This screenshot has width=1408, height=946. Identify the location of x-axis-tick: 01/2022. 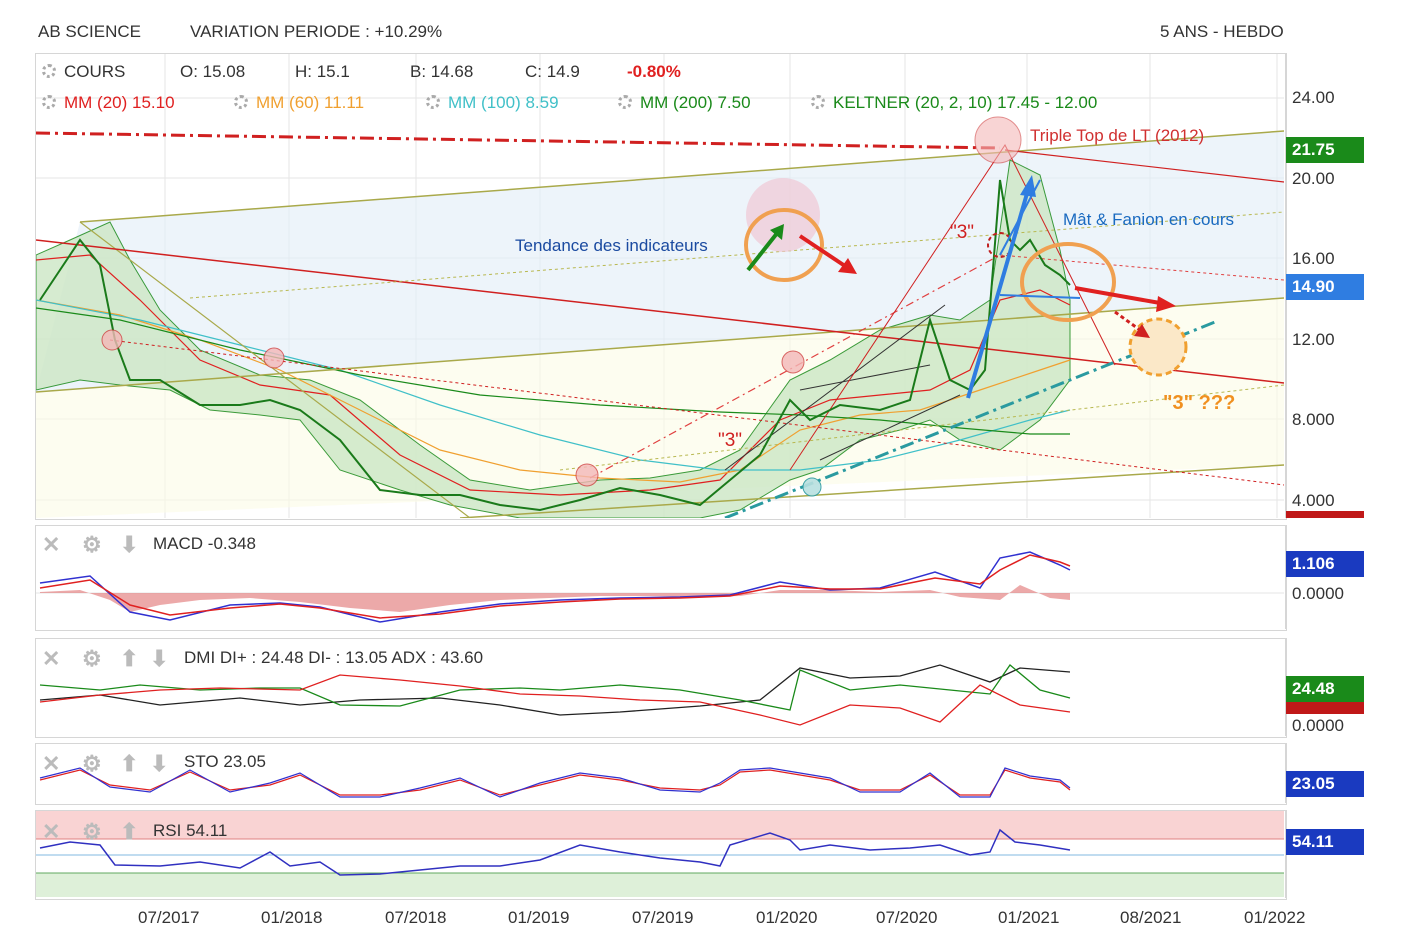
(1275, 917).